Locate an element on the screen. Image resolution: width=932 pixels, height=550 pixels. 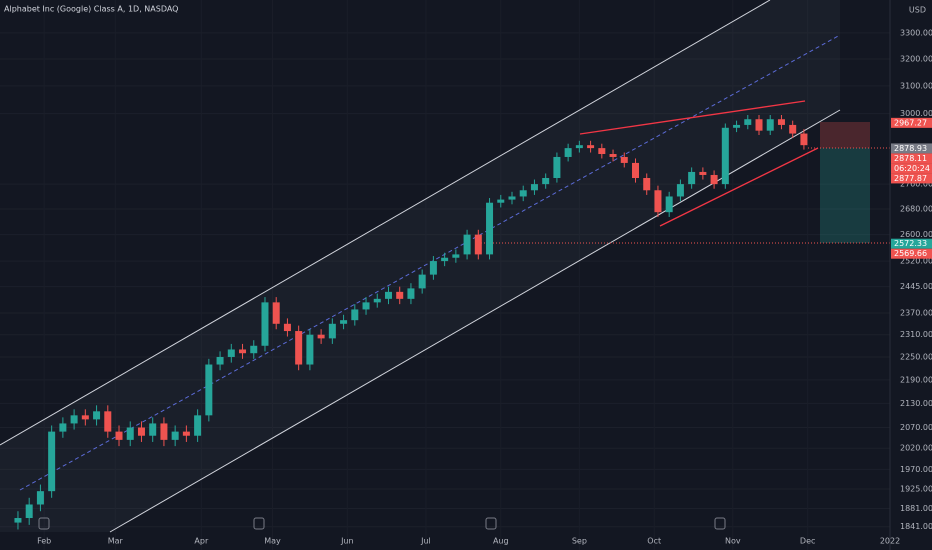
y-tick-label: 1881.00 is located at coordinates (916, 508).